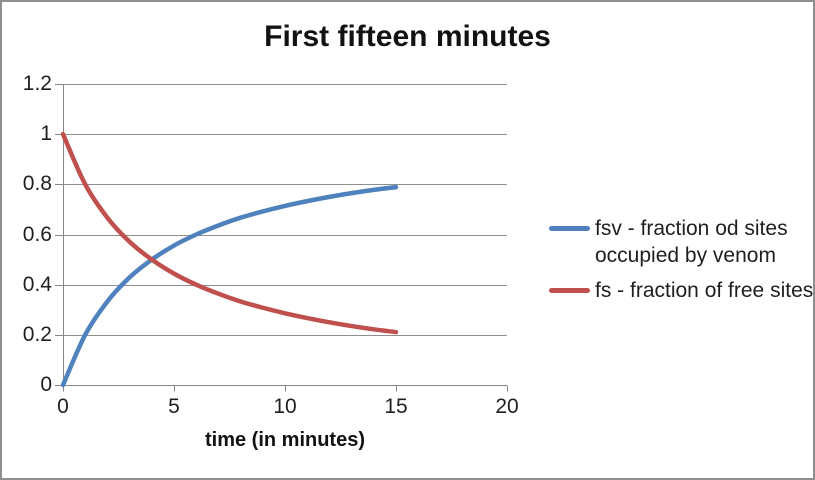 The width and height of the screenshot is (815, 480). What do you see at coordinates (284, 440) in the screenshot?
I see `x-axis-title: time (in minutes)` at bounding box center [284, 440].